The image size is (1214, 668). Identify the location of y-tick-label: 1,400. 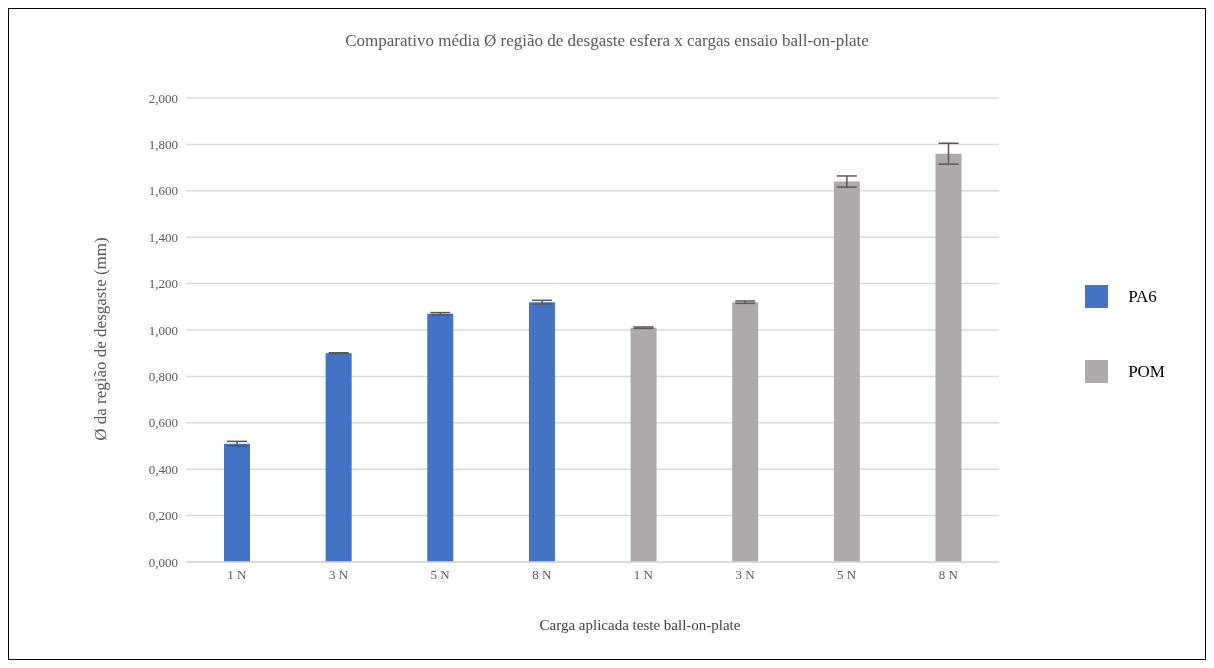
(163, 237).